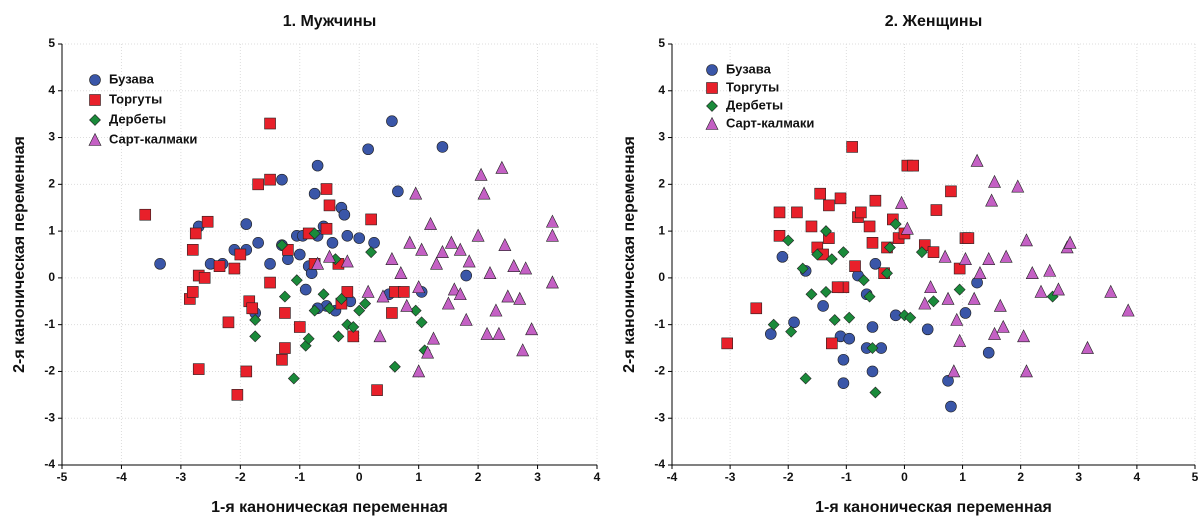  I want to click on x-tick-label: 2, so click(478, 477).